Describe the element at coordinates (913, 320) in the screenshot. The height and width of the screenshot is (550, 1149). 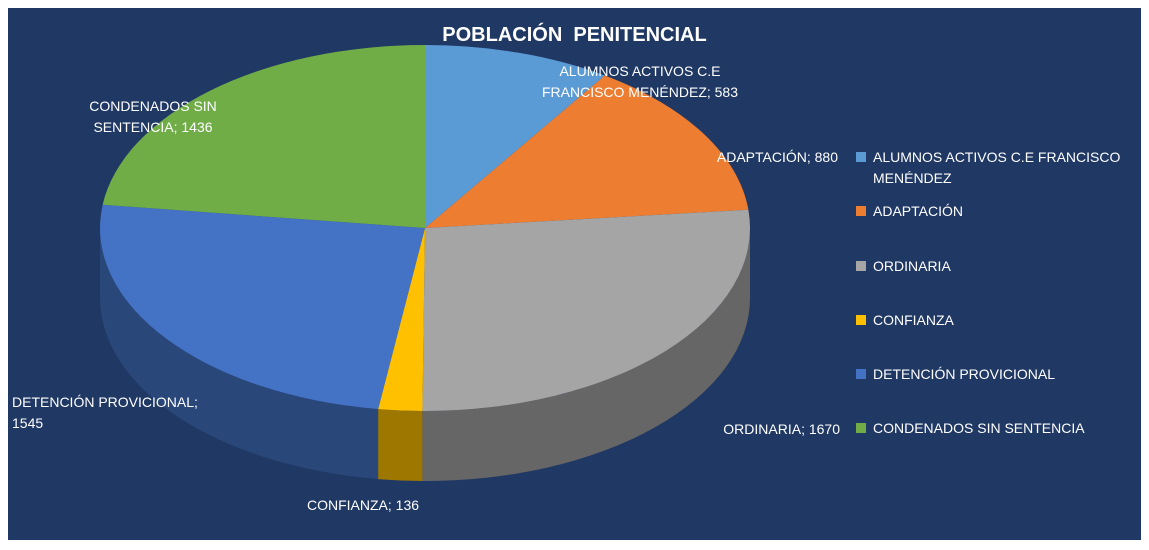
I see `legend-label: CONFIANZA` at that location.